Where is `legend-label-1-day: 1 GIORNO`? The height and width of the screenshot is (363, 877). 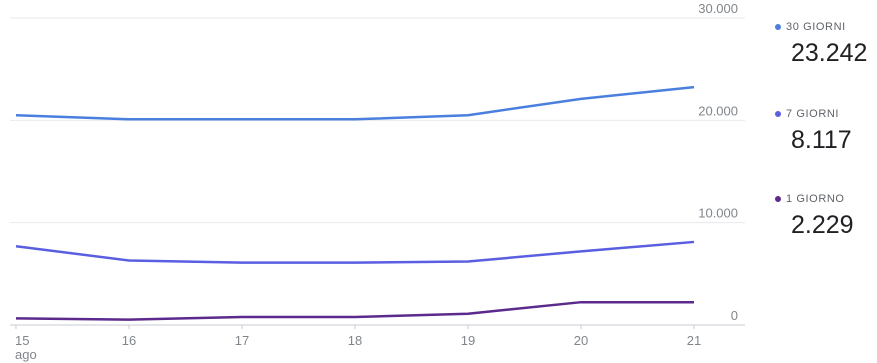
legend-label-1-day: 1 GIORNO is located at coordinates (815, 199).